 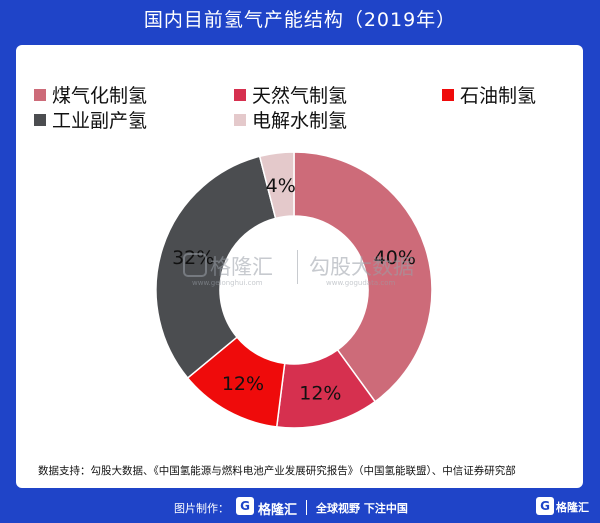 I want to click on footer-logo-right-icon: G, so click(x=545, y=506).